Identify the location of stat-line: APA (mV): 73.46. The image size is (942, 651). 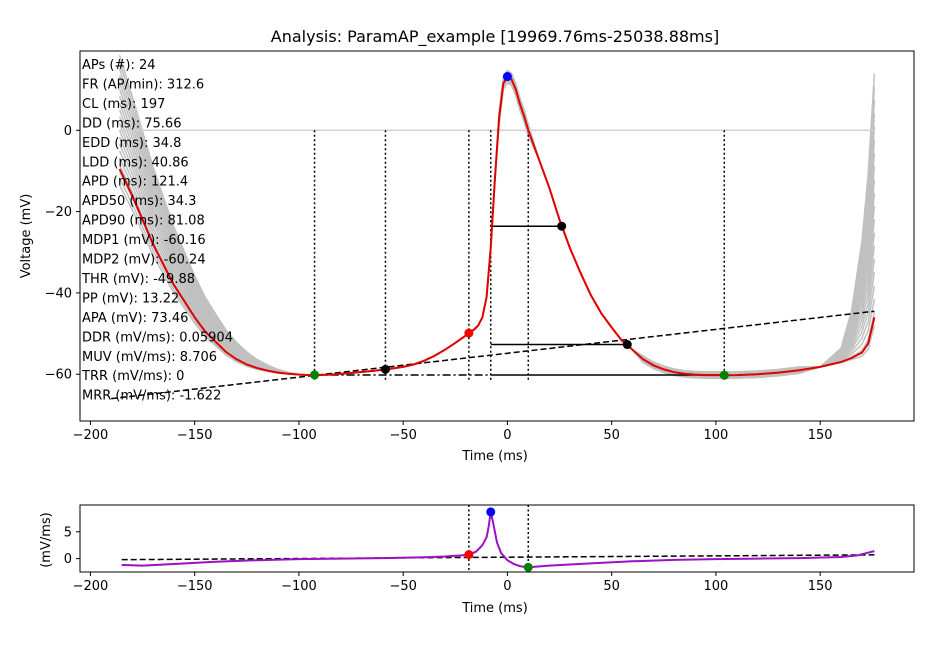
(135, 318).